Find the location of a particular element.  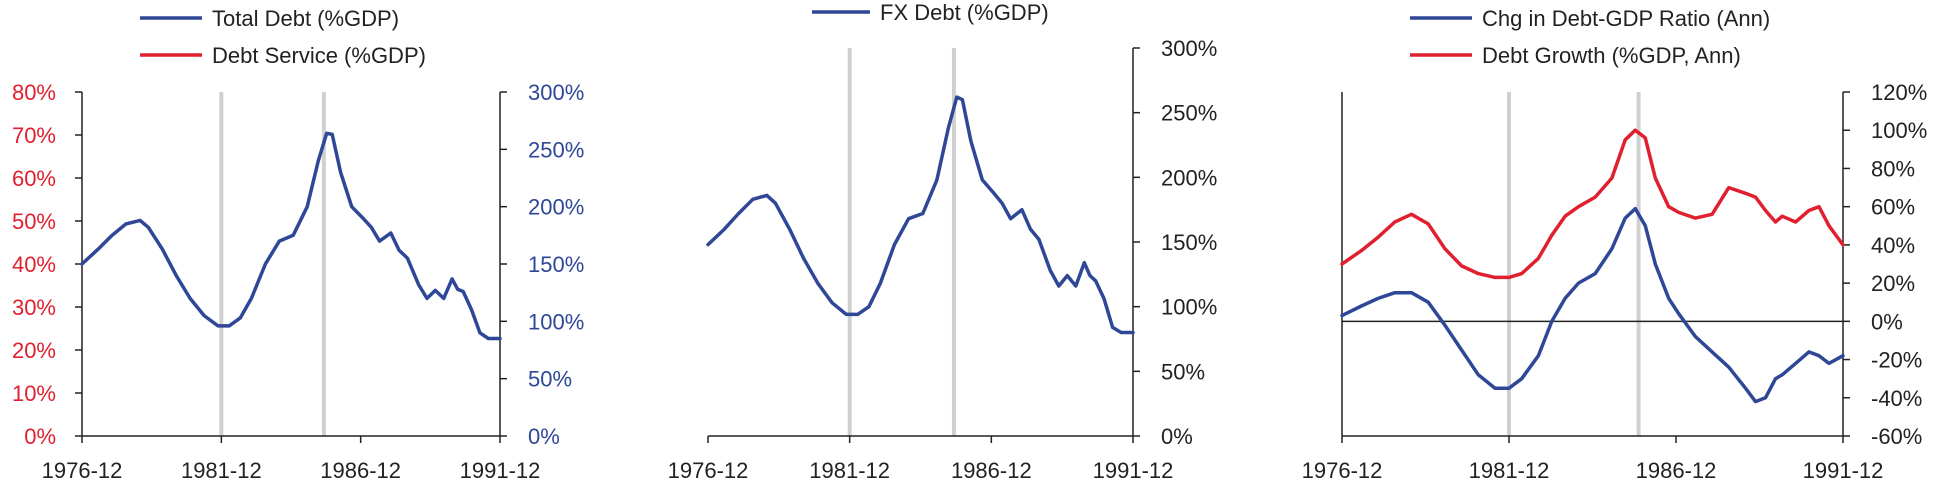

right-y-tick-label: 60% is located at coordinates (1893, 207).